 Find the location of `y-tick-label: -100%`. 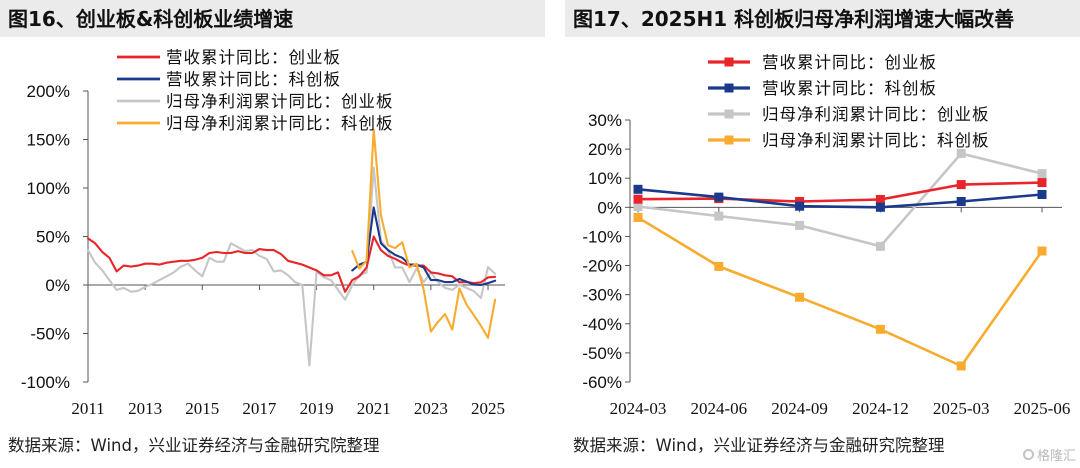

y-tick-label: -100% is located at coordinates (45, 382).